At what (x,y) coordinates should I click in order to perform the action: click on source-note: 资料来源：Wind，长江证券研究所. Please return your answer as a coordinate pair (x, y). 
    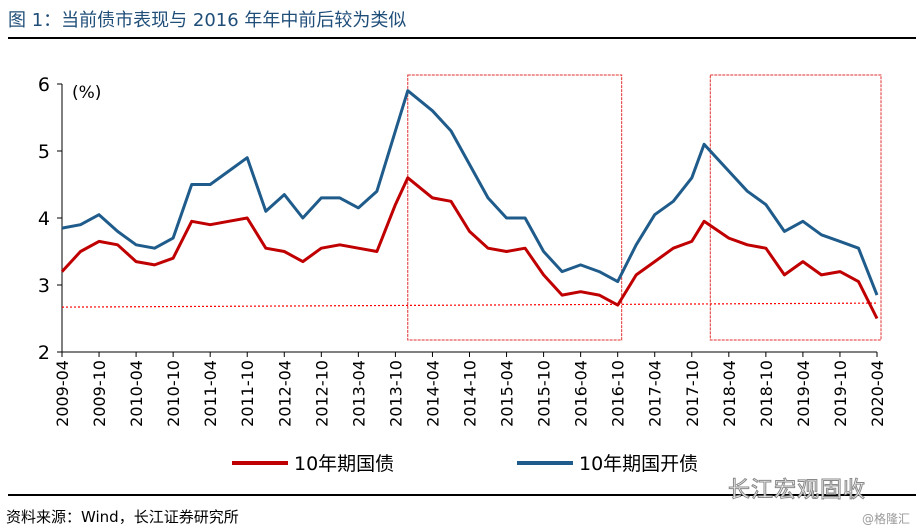
    Looking at the image, I should click on (122, 517).